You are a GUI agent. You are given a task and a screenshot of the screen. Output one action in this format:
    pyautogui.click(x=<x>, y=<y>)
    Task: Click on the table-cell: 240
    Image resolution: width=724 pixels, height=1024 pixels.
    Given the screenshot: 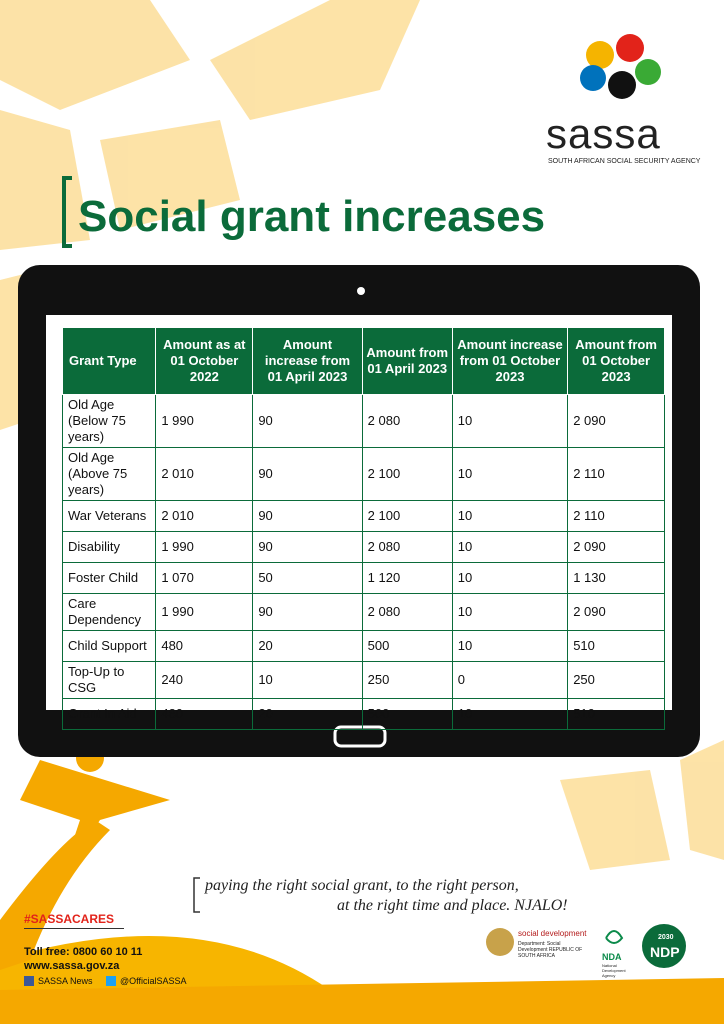 What is the action you would take?
    pyautogui.click(x=204, y=680)
    